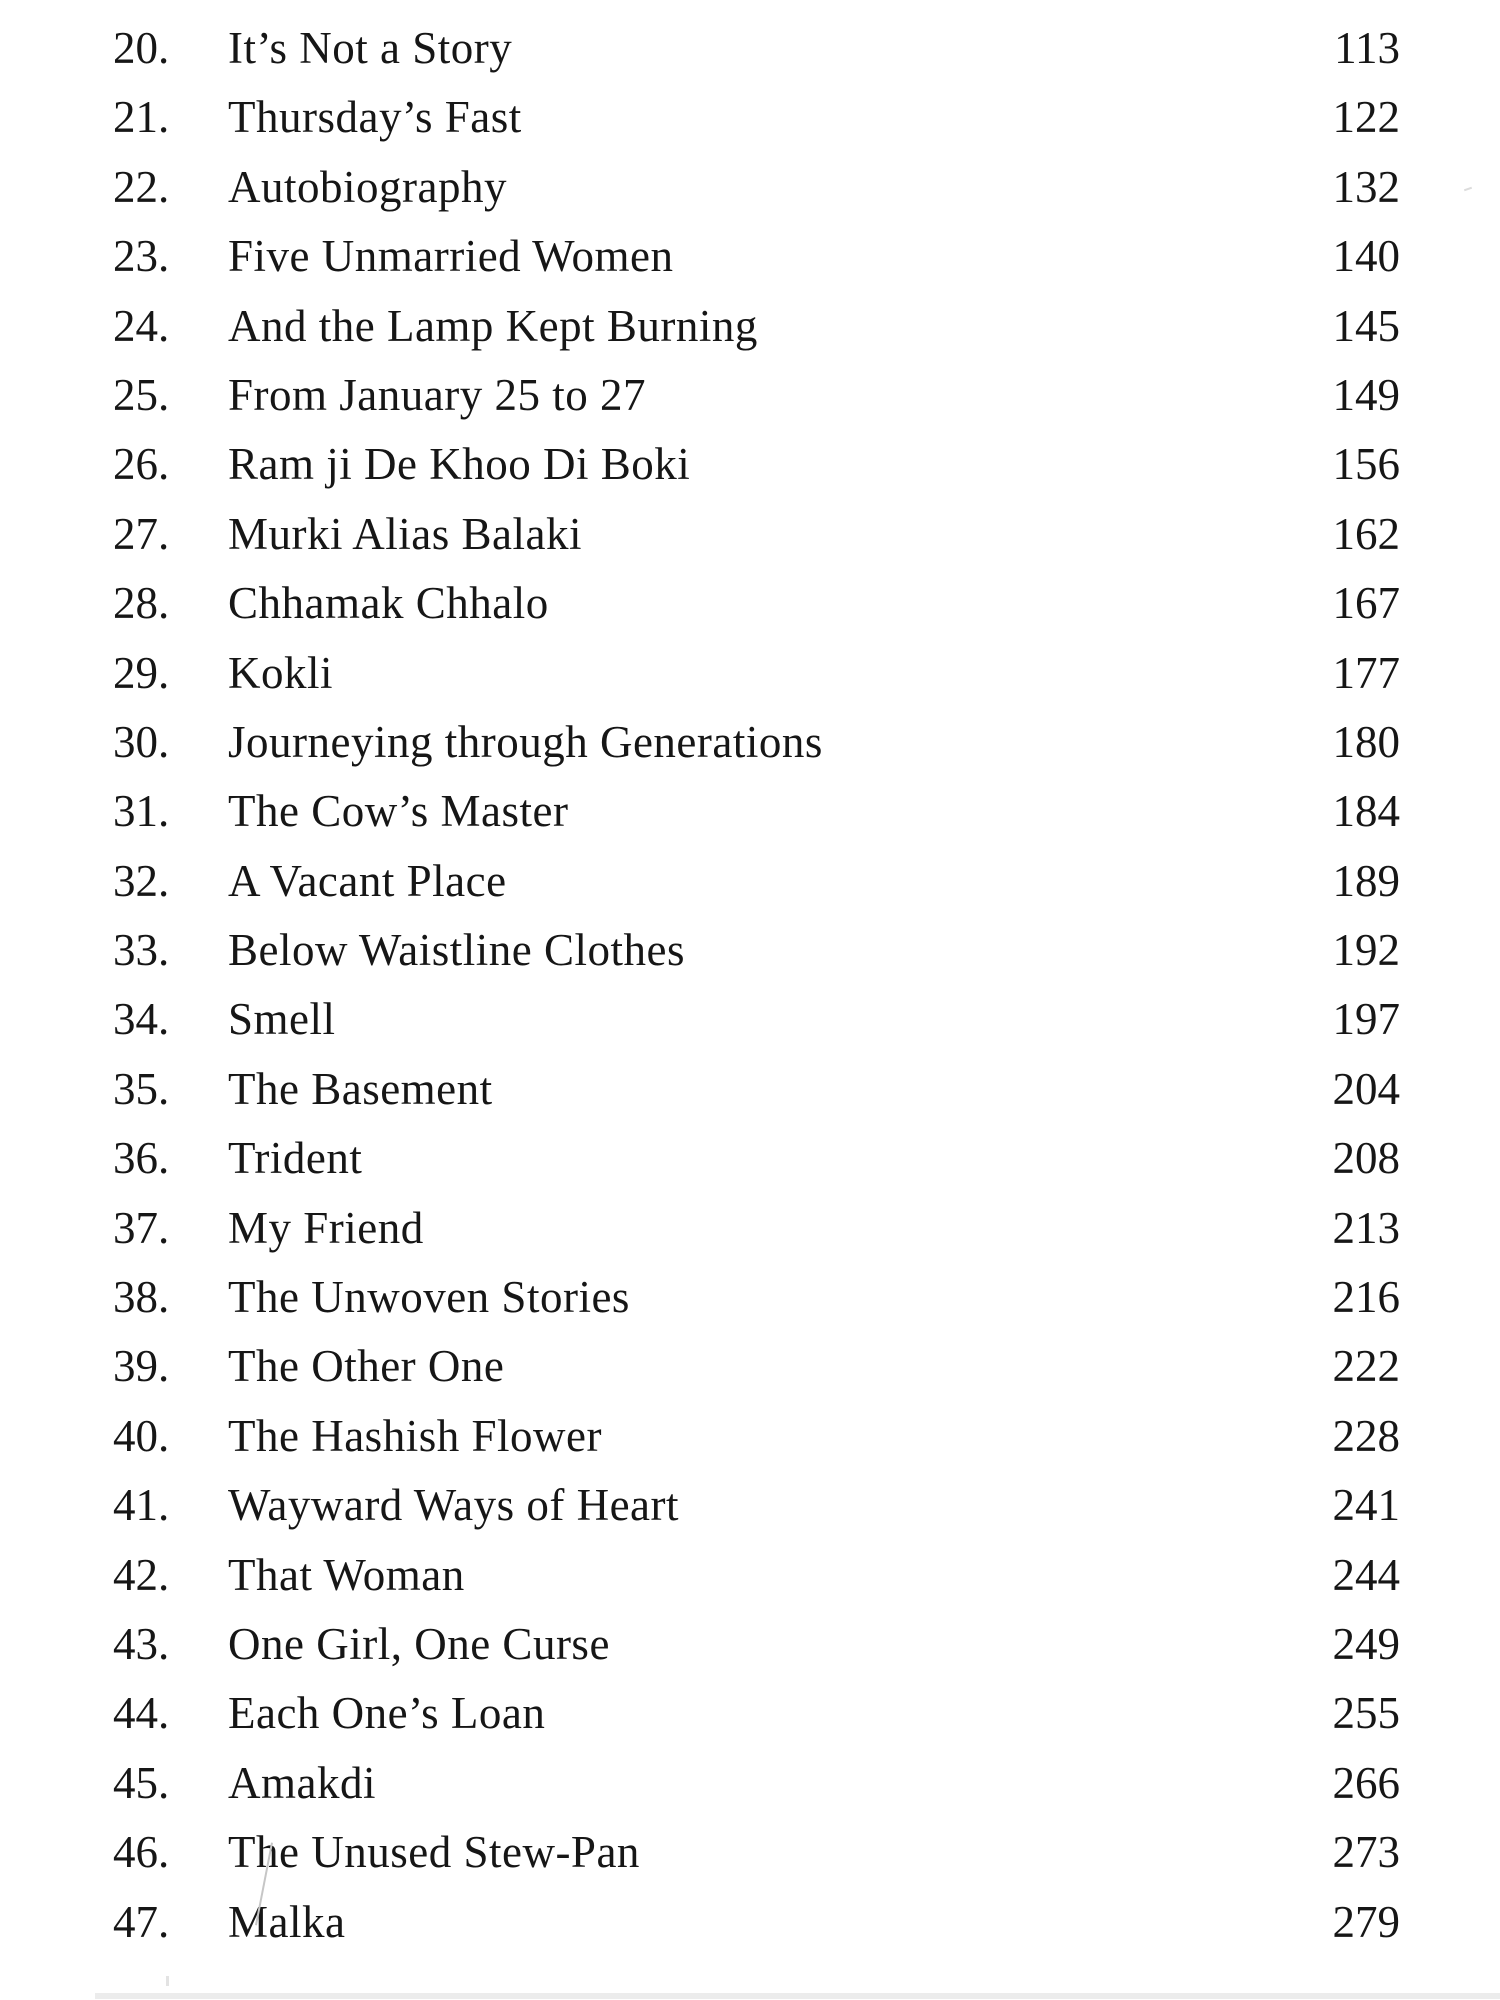 This screenshot has width=1500, height=2000. What do you see at coordinates (141, 1227) in the screenshot?
I see `toc-entry-number: 37.` at bounding box center [141, 1227].